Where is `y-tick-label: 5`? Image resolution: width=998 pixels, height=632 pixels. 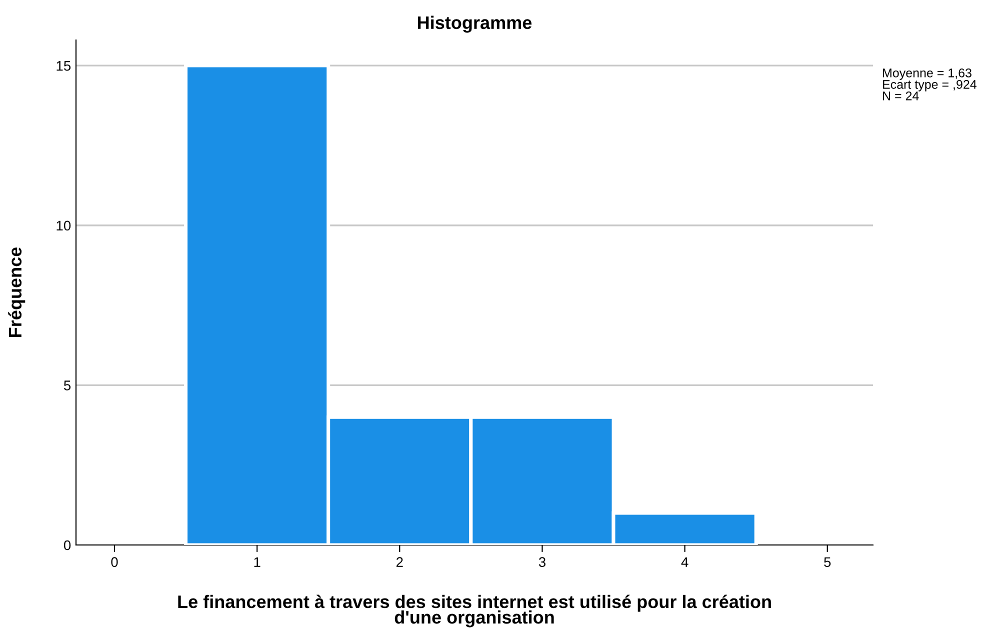
y-tick-label: 5 is located at coordinates (67, 385).